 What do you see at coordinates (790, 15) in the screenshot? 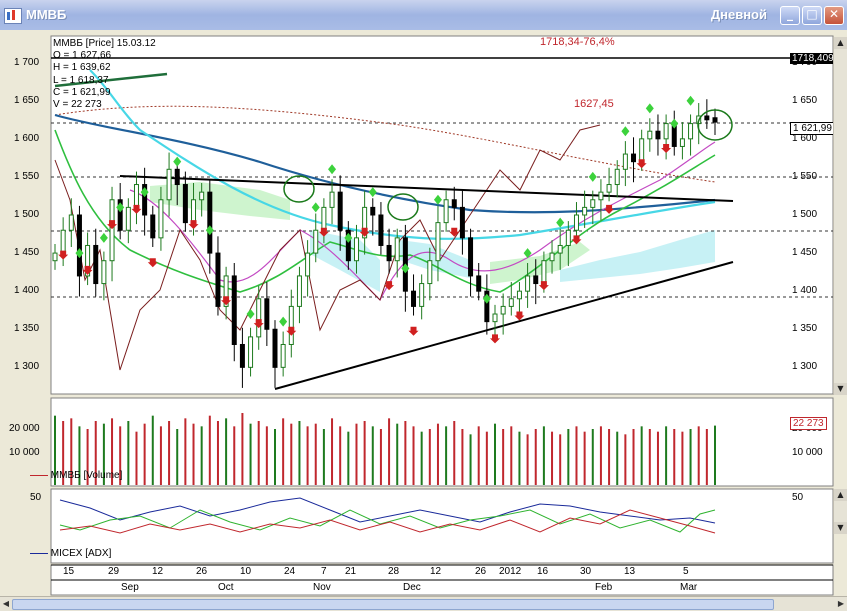
I see `minimize-button: _` at bounding box center [790, 15].